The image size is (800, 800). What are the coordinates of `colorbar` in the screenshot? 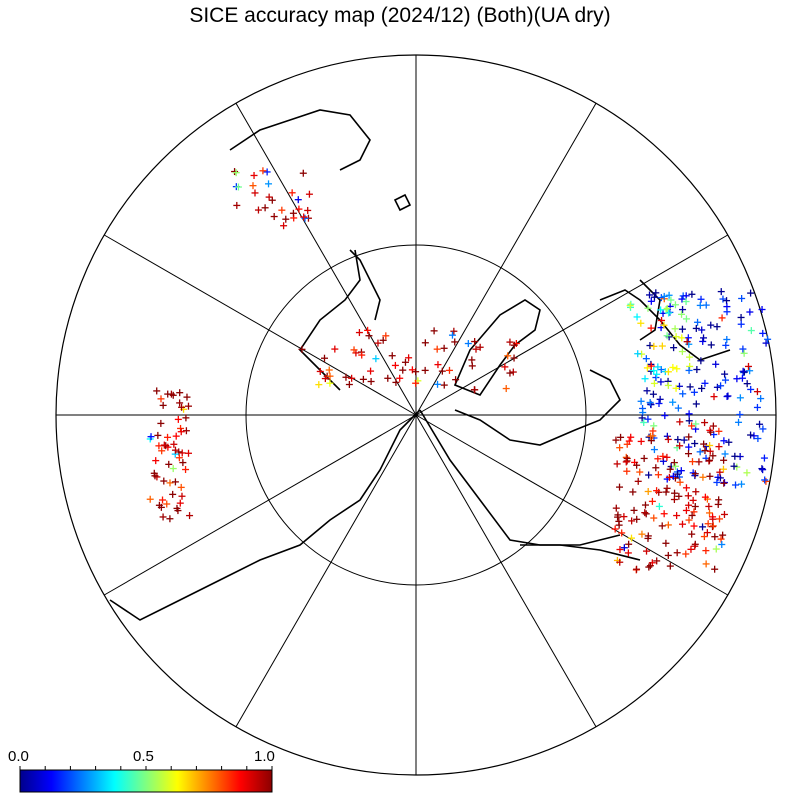 It's located at (146, 779).